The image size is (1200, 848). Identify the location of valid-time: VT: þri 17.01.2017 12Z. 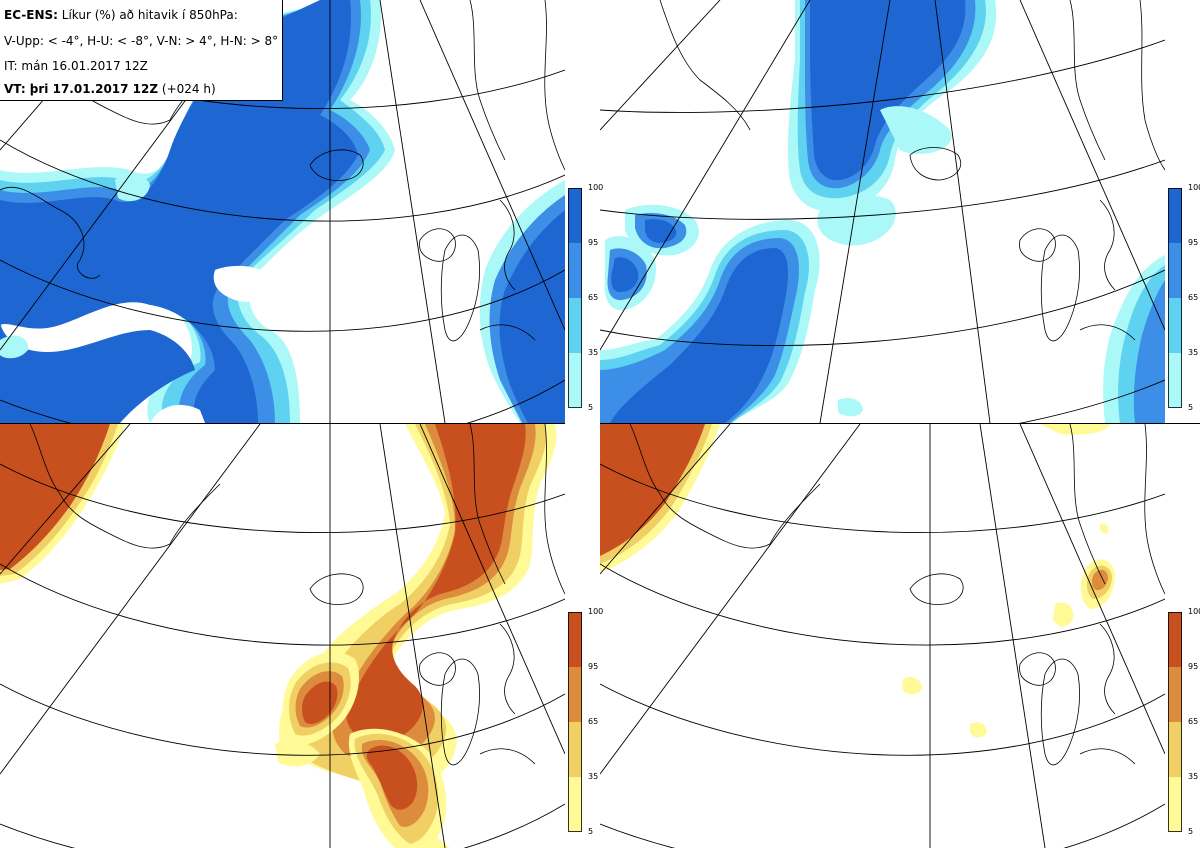
(81, 89).